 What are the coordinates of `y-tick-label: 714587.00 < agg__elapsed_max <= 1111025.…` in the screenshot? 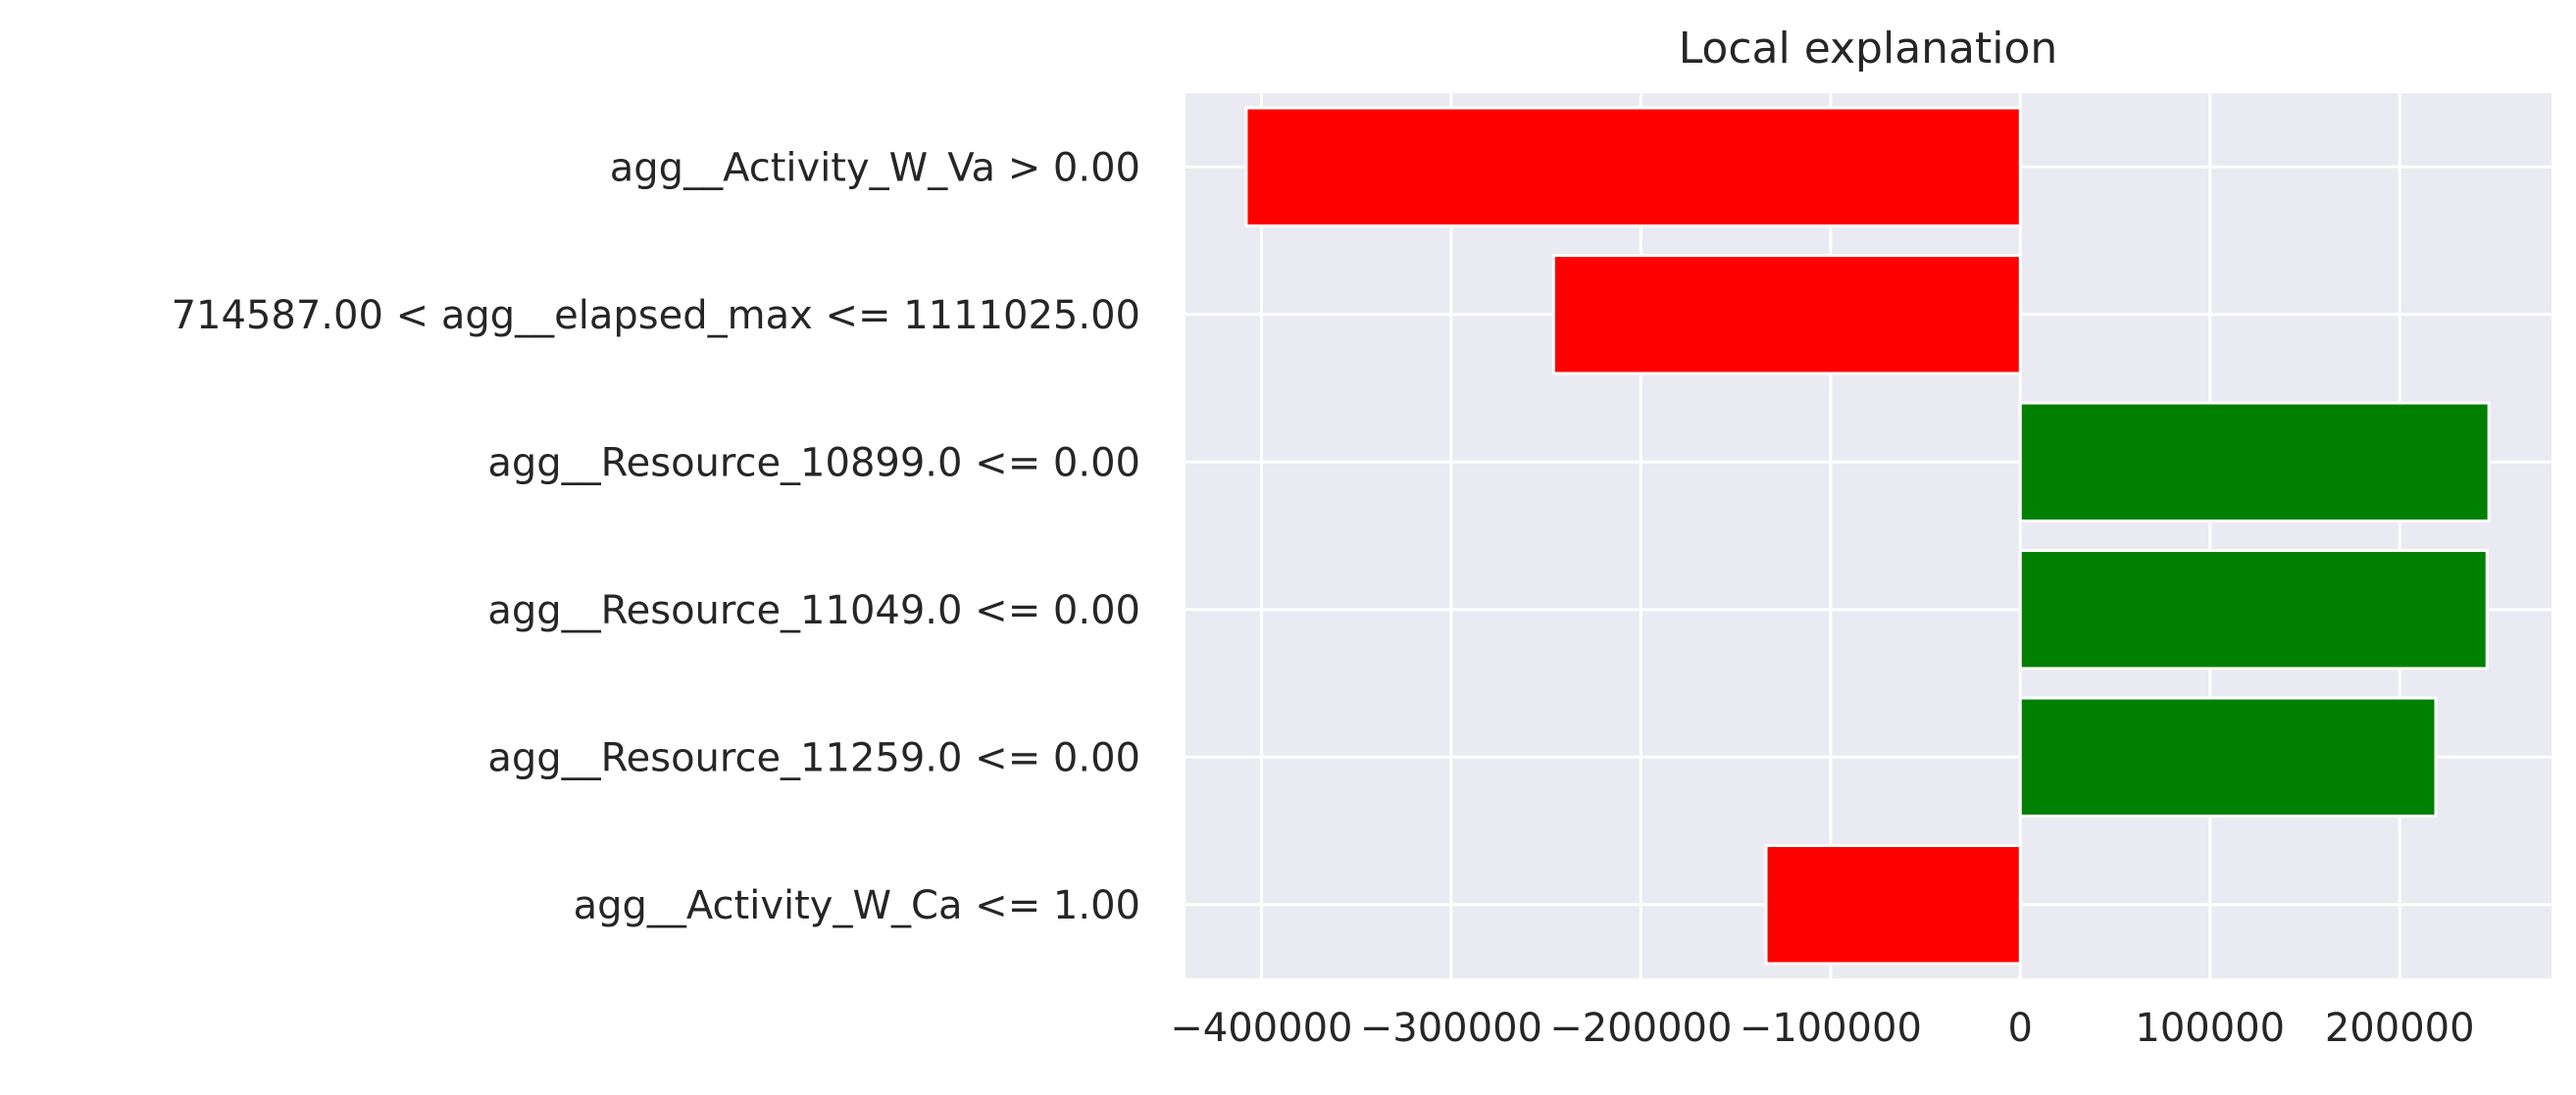 It's located at (656, 315).